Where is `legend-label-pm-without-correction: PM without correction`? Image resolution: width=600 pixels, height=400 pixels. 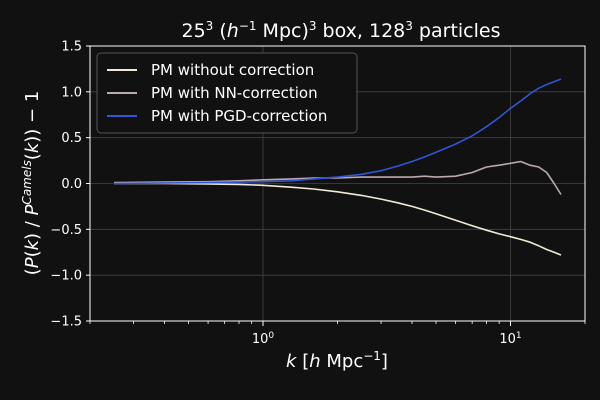 legend-label-pm-without-correction: PM without correction is located at coordinates (232, 70).